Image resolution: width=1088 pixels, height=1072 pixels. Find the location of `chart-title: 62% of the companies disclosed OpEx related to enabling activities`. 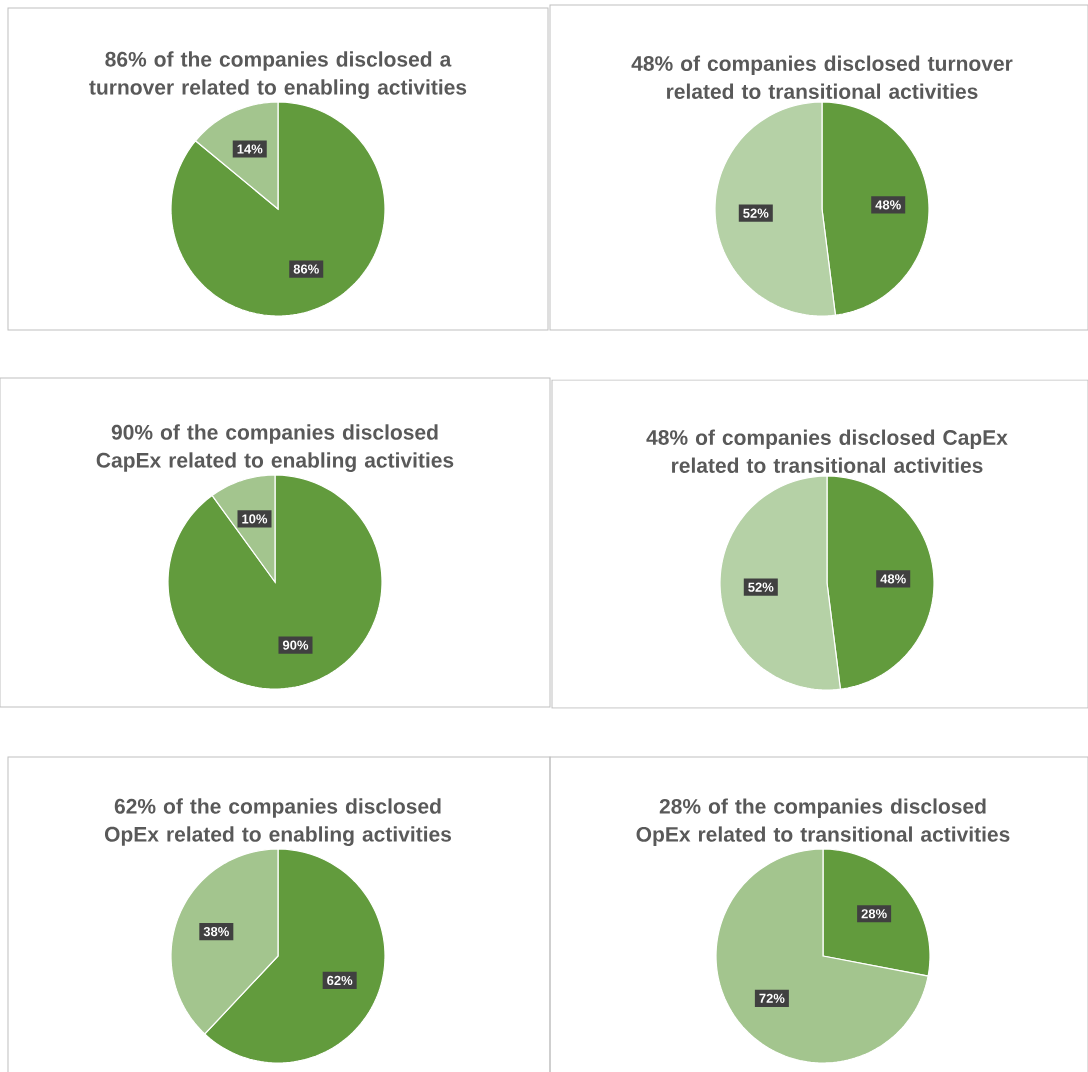

chart-title: 62% of the companies disclosed OpEx related to enabling activities is located at coordinates (278, 822).